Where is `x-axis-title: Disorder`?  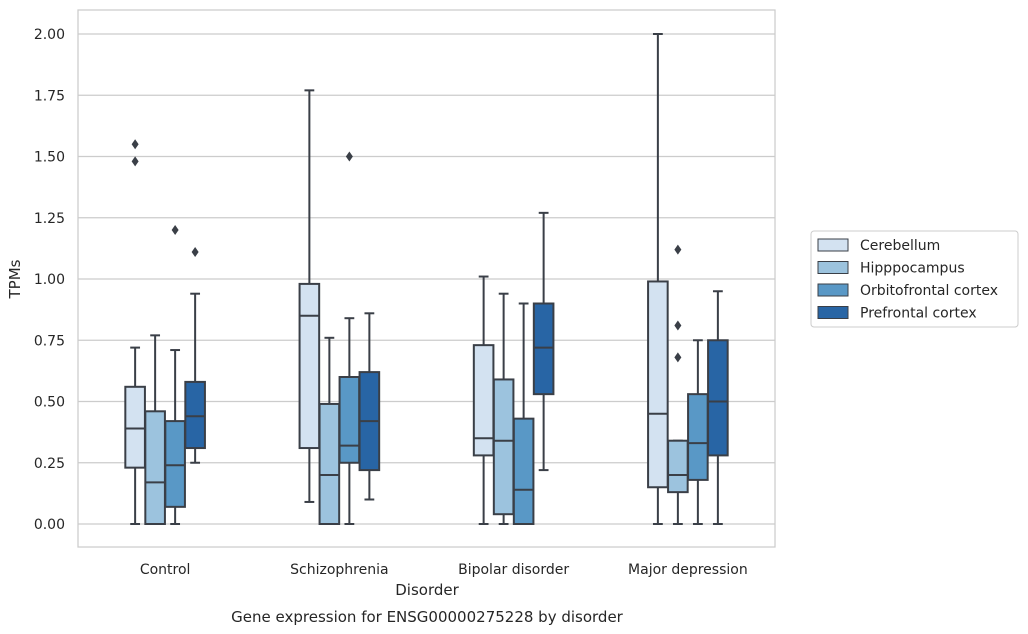 x-axis-title: Disorder is located at coordinates (427, 590).